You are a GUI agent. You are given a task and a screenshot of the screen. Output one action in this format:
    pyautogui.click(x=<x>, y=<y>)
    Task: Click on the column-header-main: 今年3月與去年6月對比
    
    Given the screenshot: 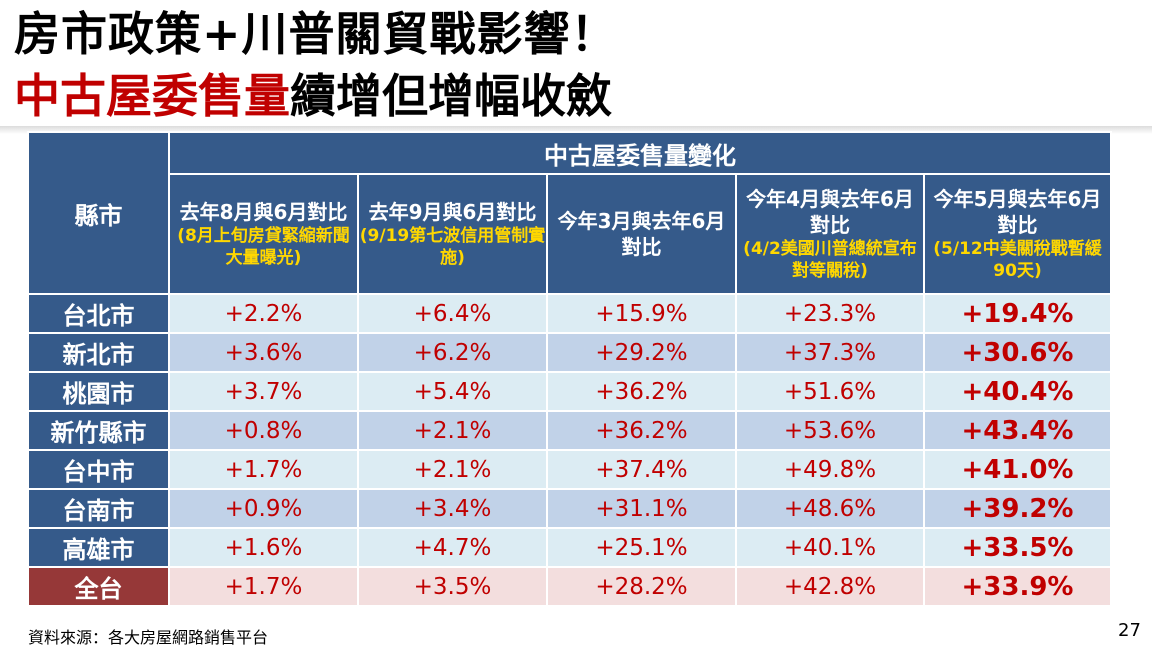 What is the action you would take?
    pyautogui.click(x=641, y=234)
    